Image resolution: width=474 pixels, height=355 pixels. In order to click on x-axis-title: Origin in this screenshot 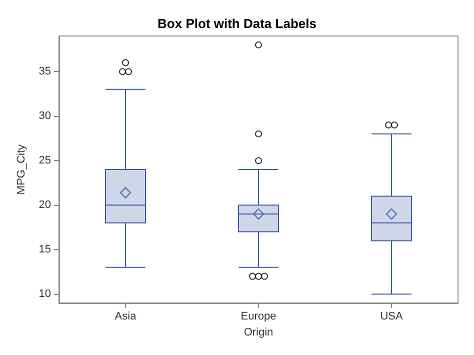, I will do `click(259, 332)`.